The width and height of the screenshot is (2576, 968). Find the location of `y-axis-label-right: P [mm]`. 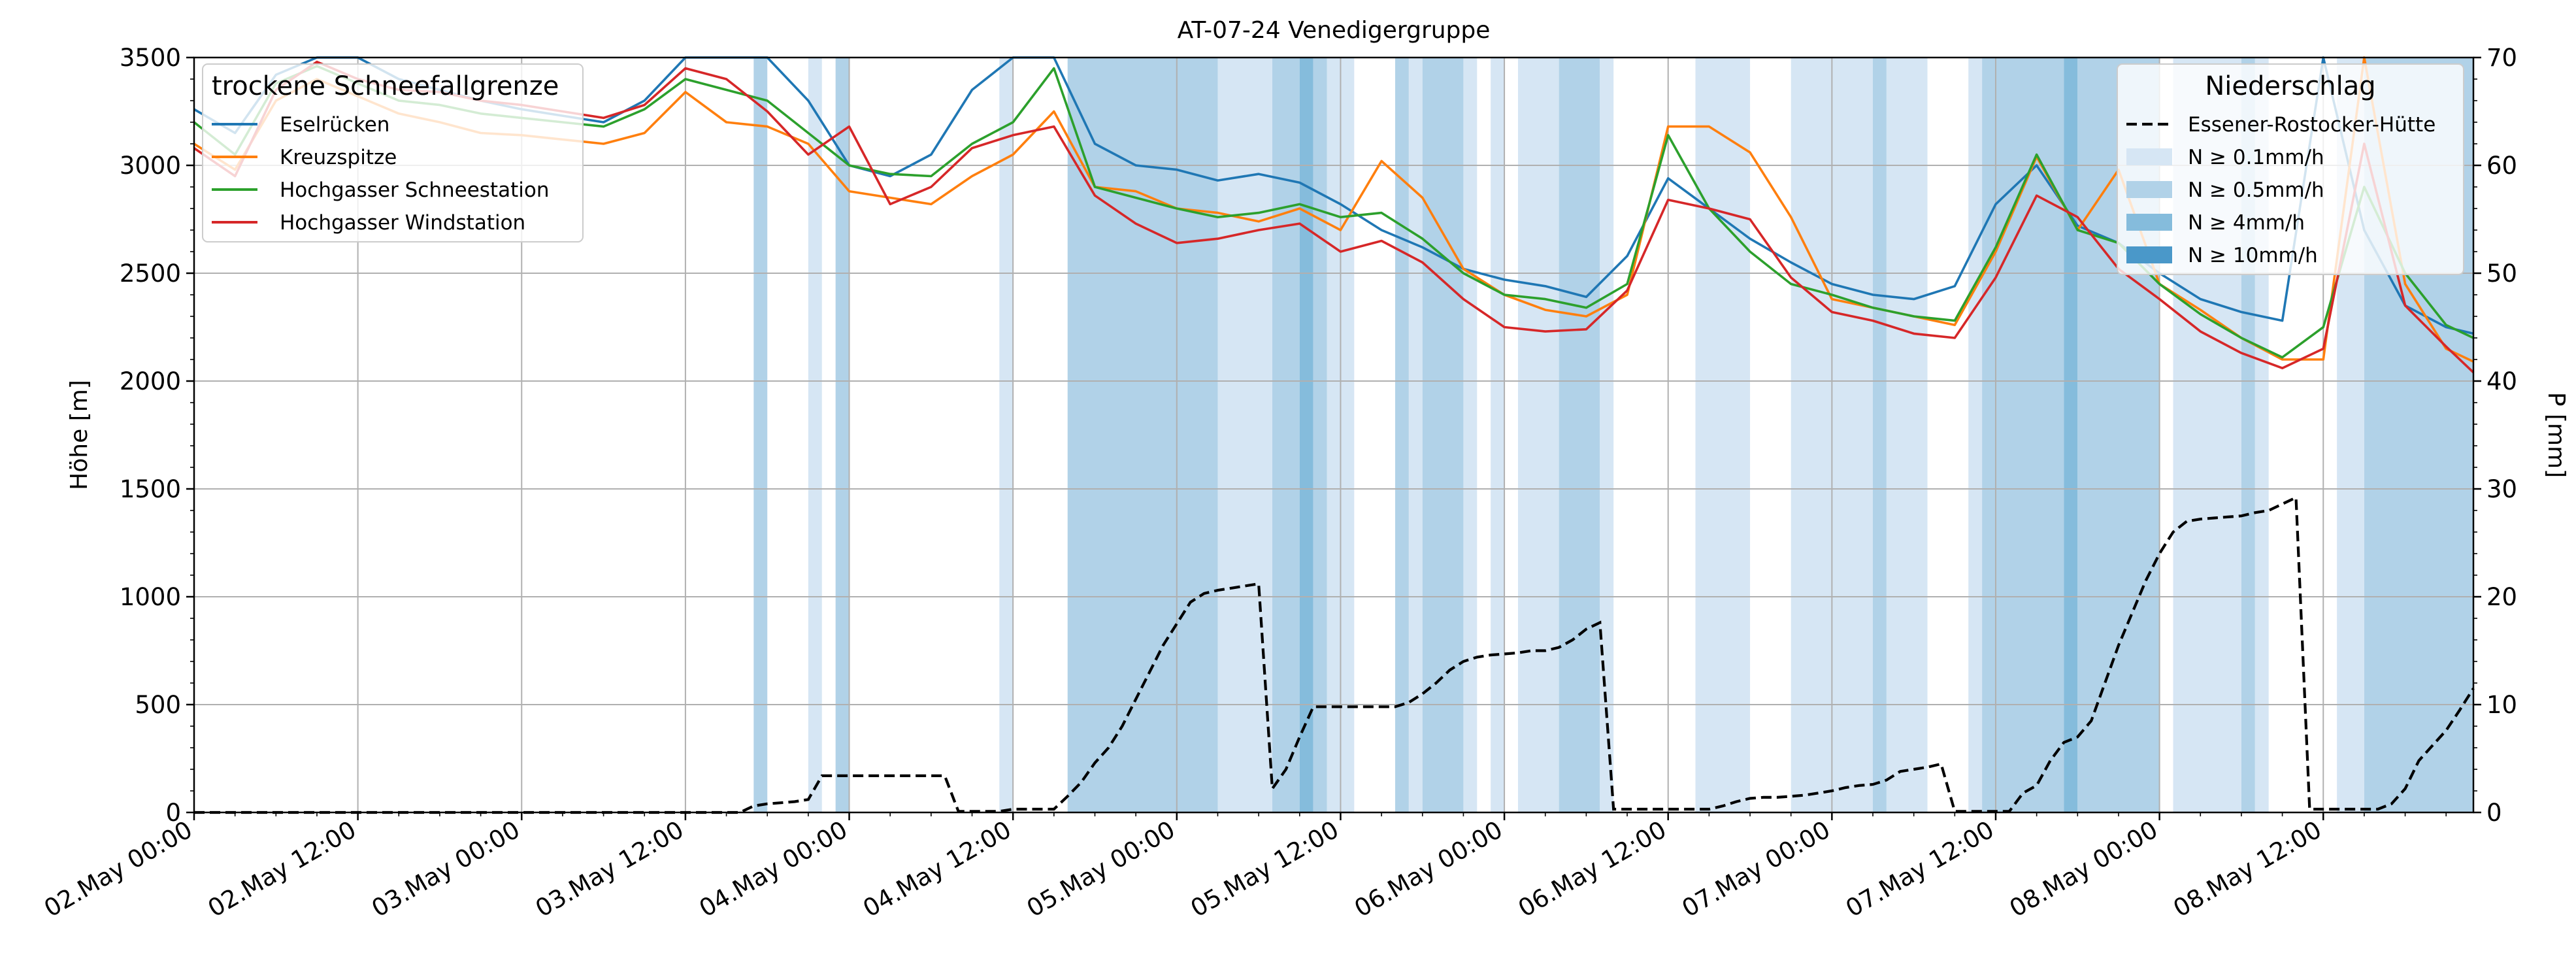

y-axis-label-right: P [mm] is located at coordinates (2556, 435).